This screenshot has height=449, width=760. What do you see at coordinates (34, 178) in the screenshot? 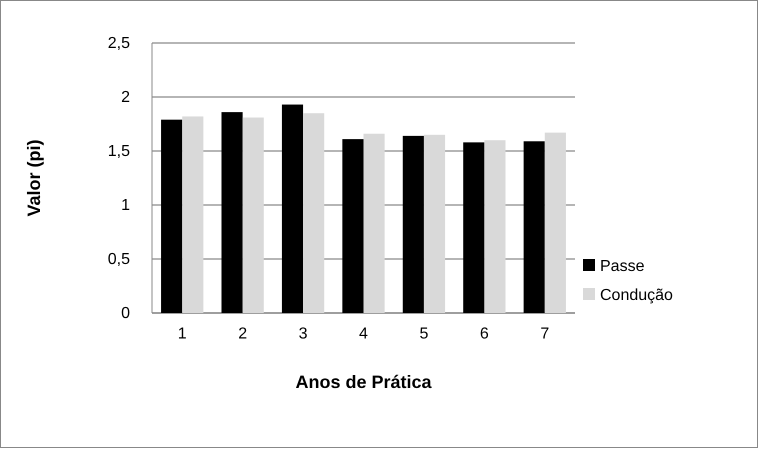
I see `y-axis-title: Valor (pi)` at bounding box center [34, 178].